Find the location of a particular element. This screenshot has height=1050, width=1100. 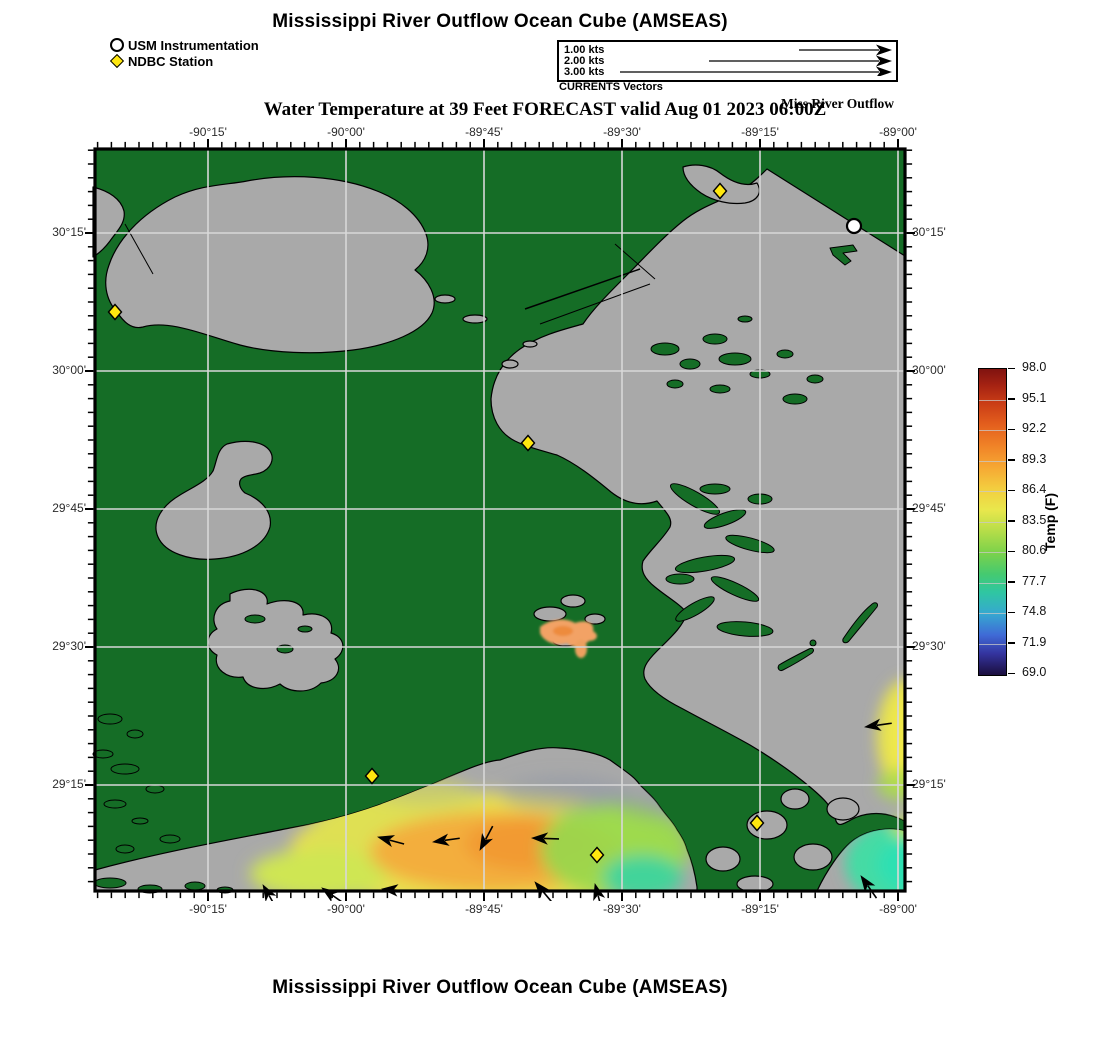

colorbar-tick-label: 83.5 is located at coordinates (1034, 519).